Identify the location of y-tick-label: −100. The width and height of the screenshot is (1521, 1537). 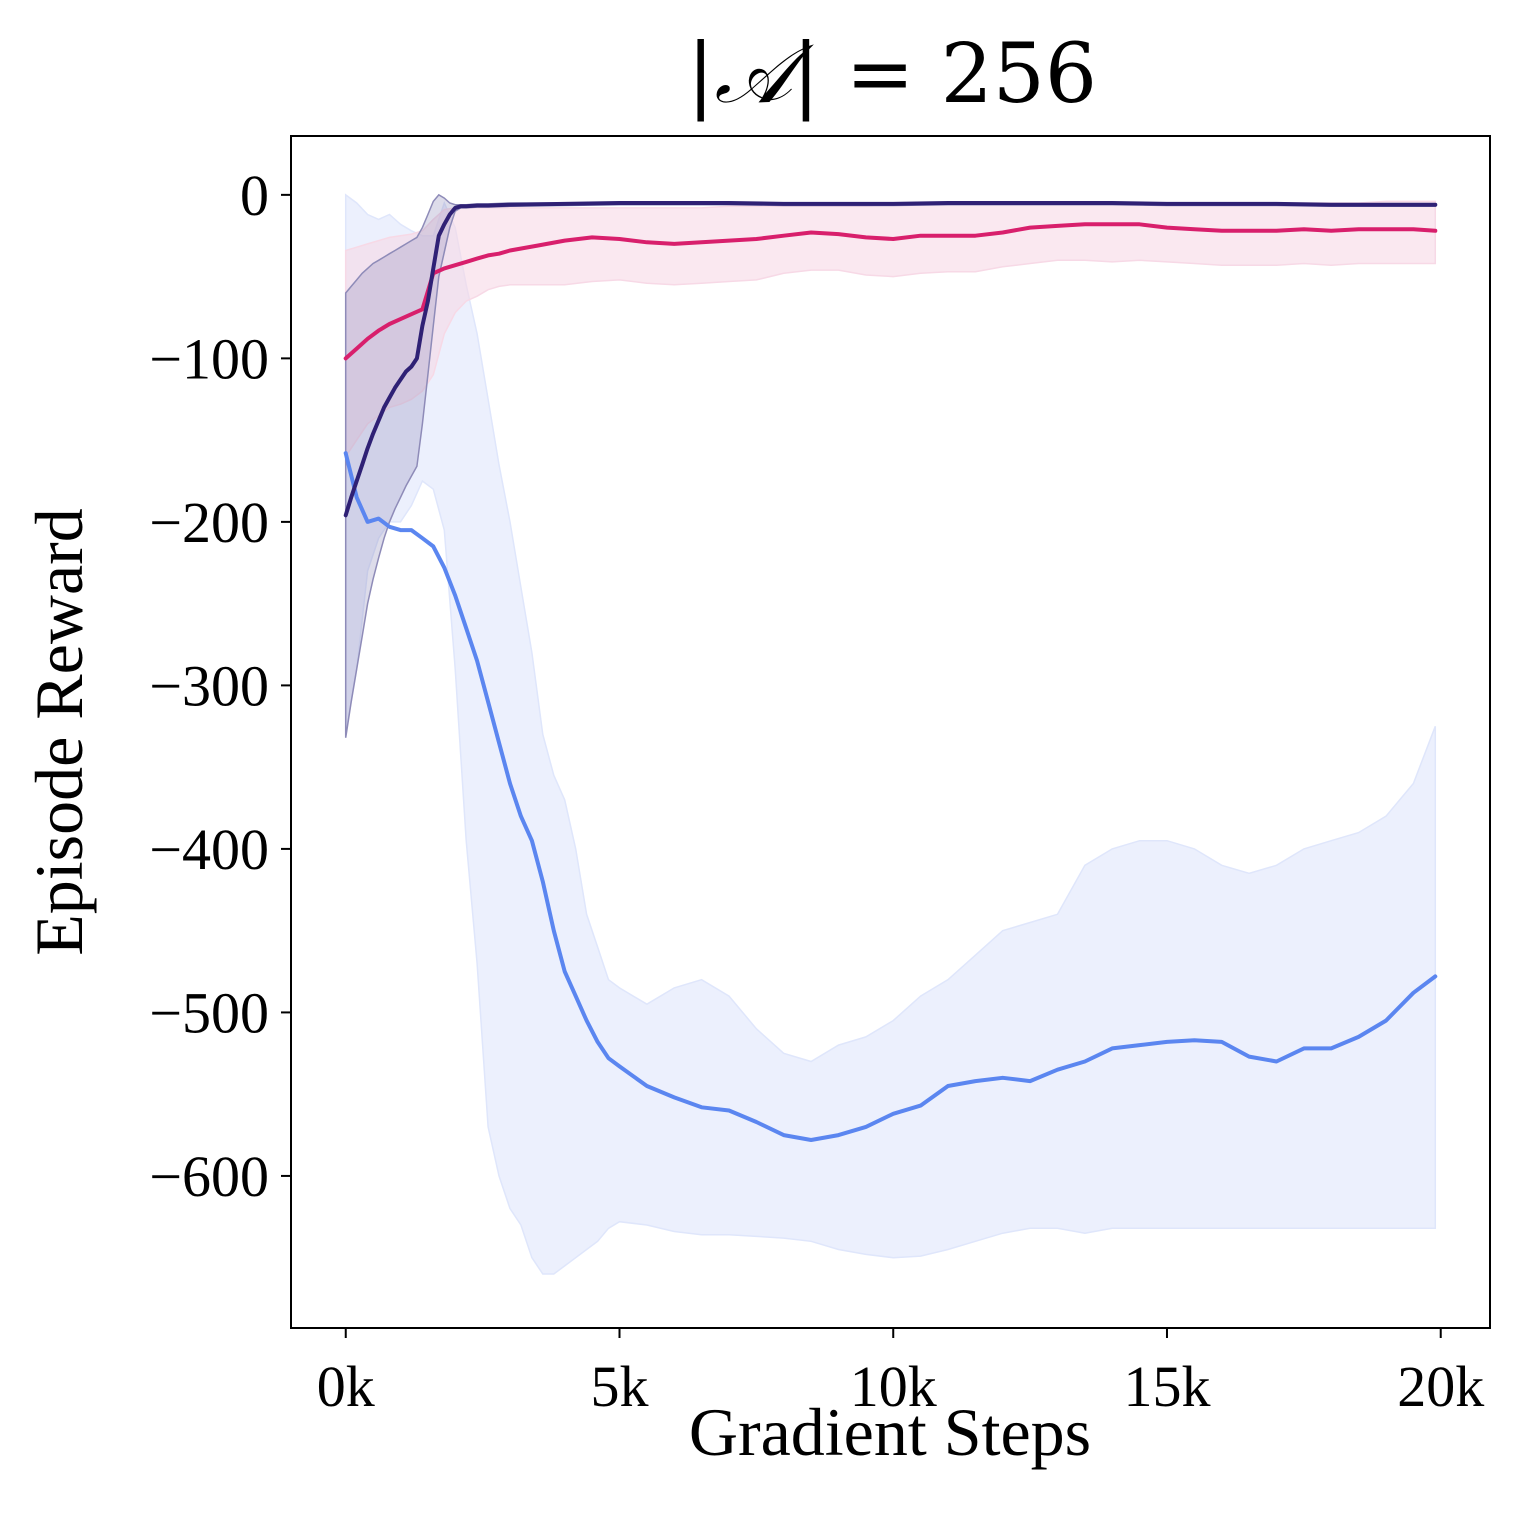
(209, 358).